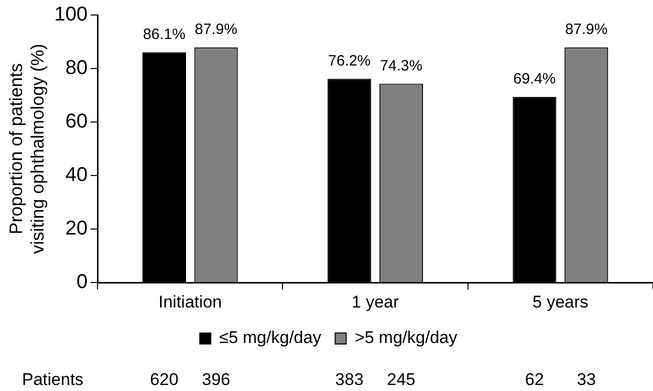 This screenshot has width=653, height=391. What do you see at coordinates (216, 379) in the screenshot?
I see `text: 396` at bounding box center [216, 379].